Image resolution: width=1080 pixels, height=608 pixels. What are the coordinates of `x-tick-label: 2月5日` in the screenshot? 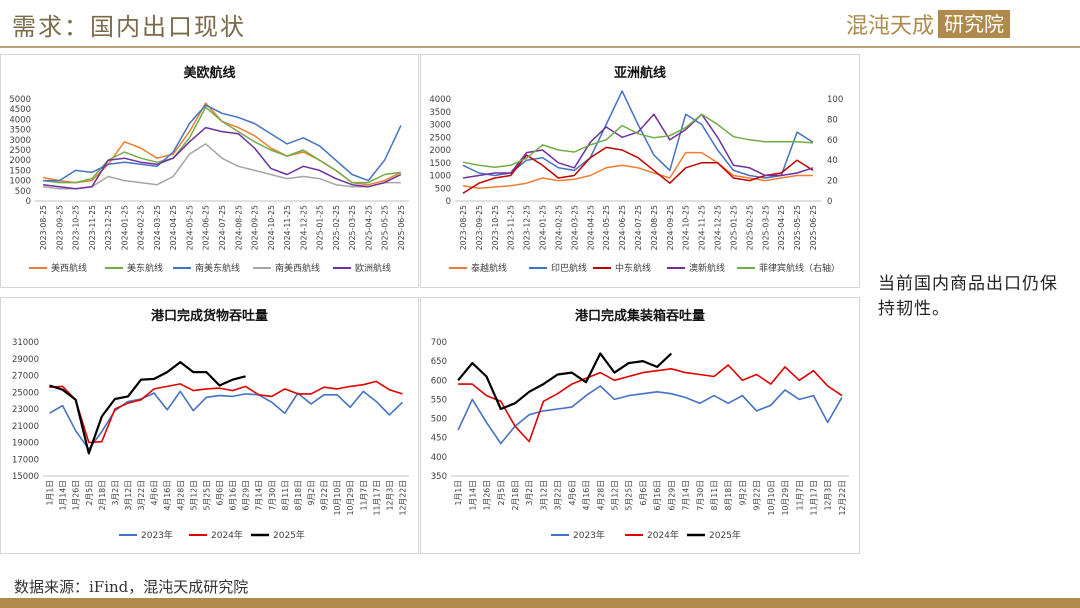 It's located at (501, 493).